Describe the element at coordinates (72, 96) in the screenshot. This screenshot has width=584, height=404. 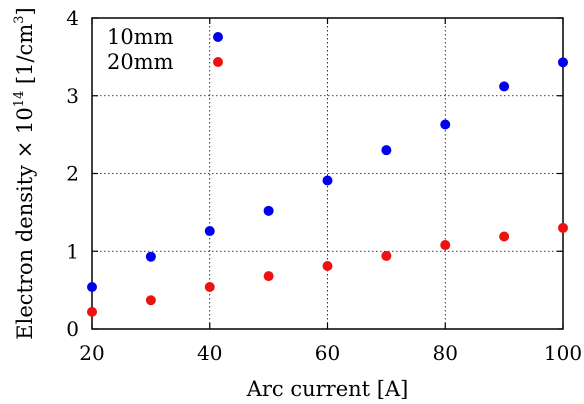
I see `y-tick-label: 3` at that location.